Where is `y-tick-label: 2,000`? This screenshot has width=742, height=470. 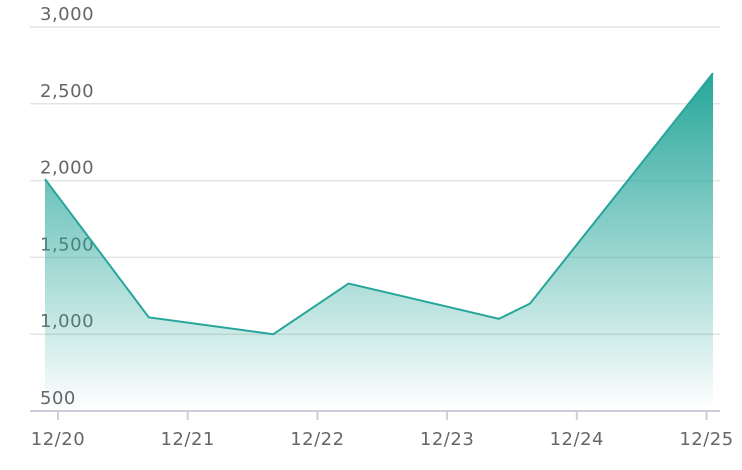
y-tick-label: 2,000 is located at coordinates (67, 168).